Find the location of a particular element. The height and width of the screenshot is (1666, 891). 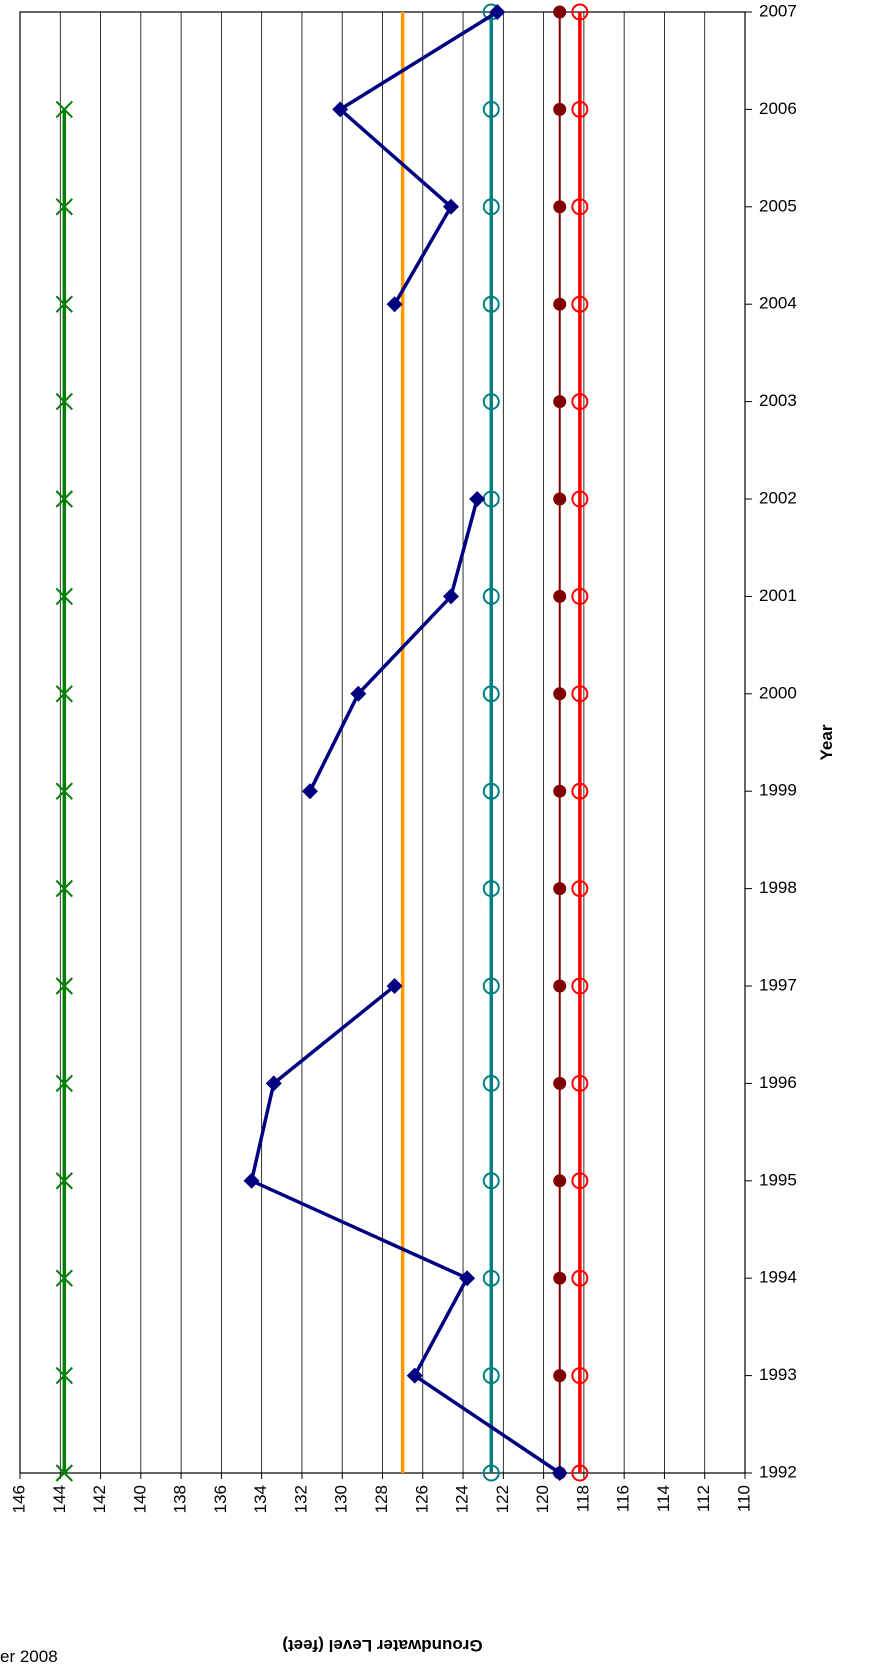

y-tick-label: 142 is located at coordinates (99, 1499).